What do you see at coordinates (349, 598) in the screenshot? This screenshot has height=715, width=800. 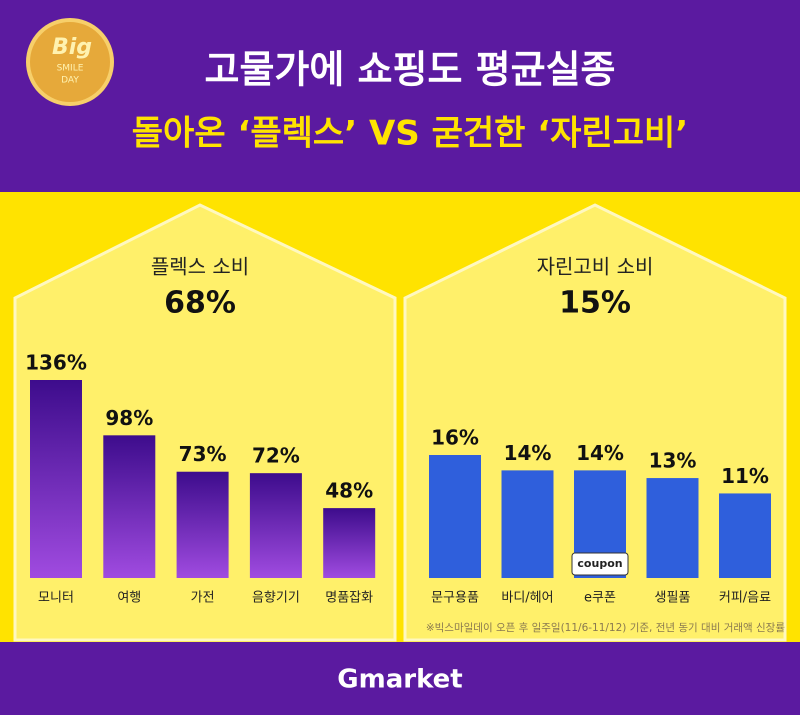 I see `category-label: 명품잡화` at bounding box center [349, 598].